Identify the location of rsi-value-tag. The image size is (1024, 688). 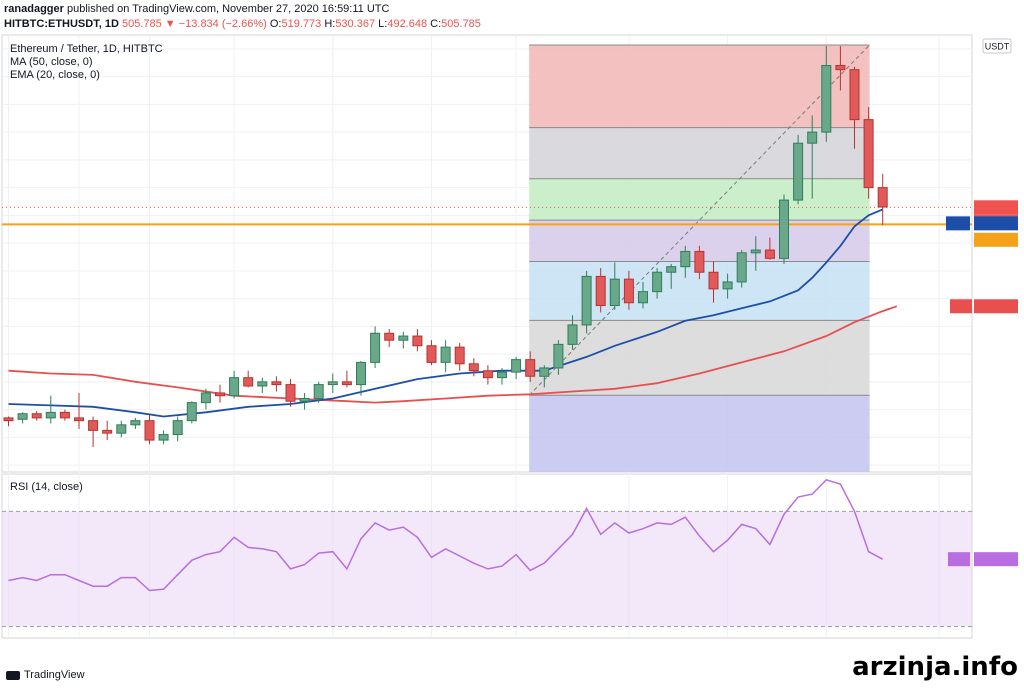
(996, 559).